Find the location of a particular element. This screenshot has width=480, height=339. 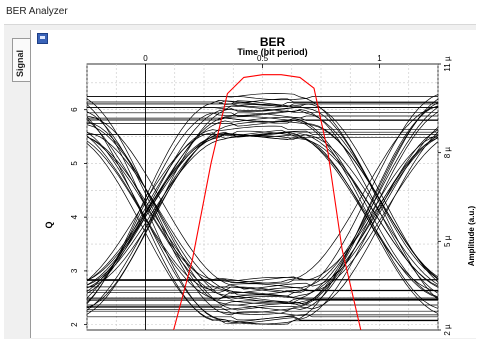

x-tick-label: 0 is located at coordinates (145, 58).